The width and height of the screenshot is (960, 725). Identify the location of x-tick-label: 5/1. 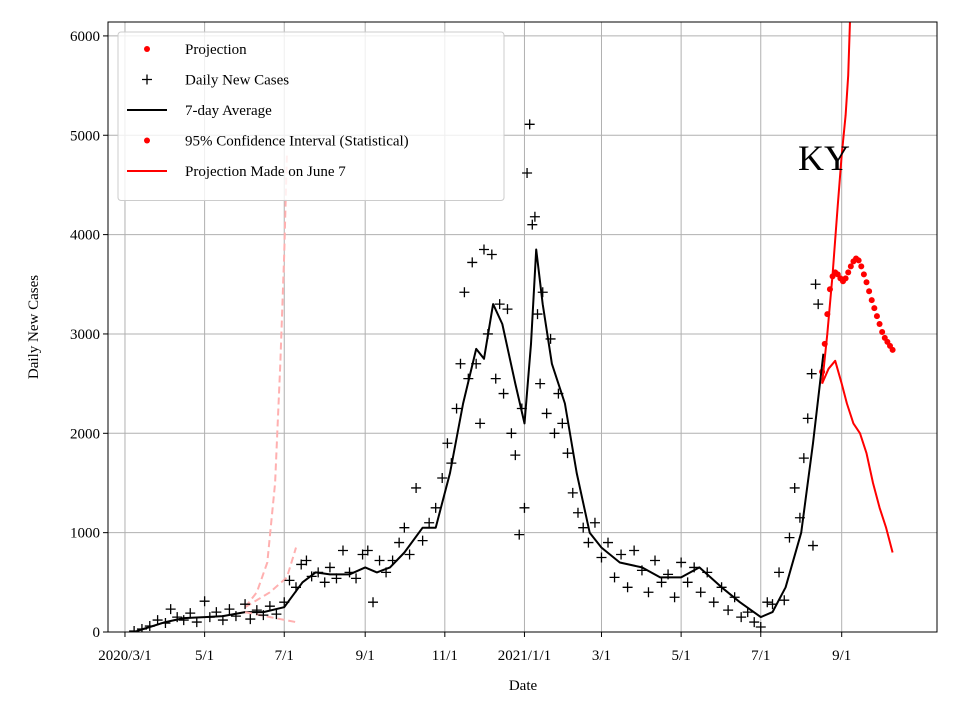
(204, 656).